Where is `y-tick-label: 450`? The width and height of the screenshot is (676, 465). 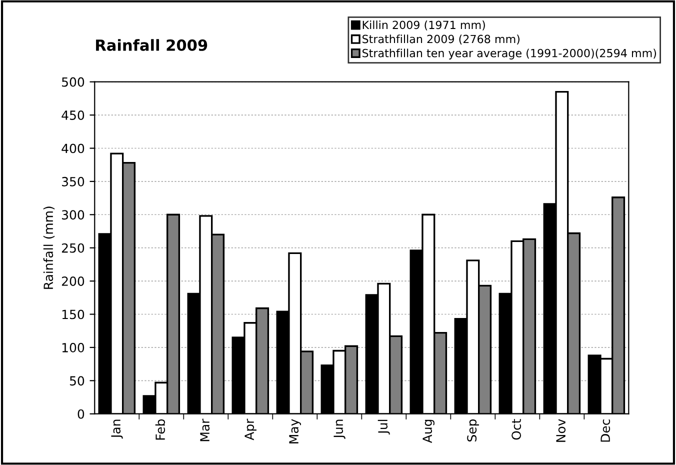 y-tick-label: 450 is located at coordinates (73, 115).